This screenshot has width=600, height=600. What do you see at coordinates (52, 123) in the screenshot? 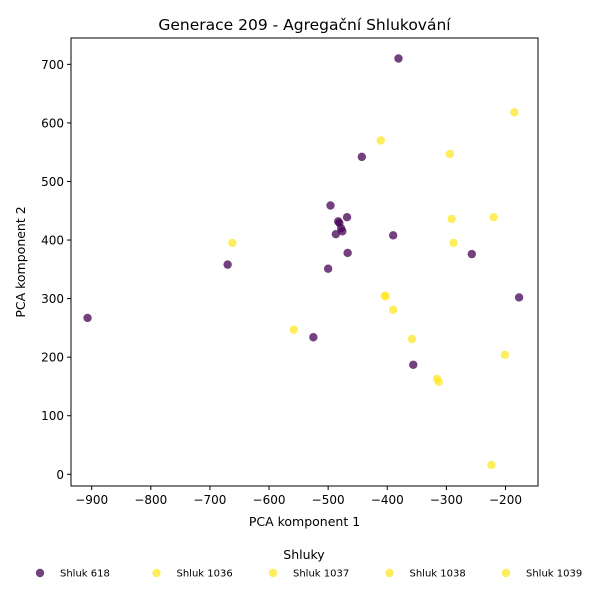
I see `y-tick-label: 600` at bounding box center [52, 123].